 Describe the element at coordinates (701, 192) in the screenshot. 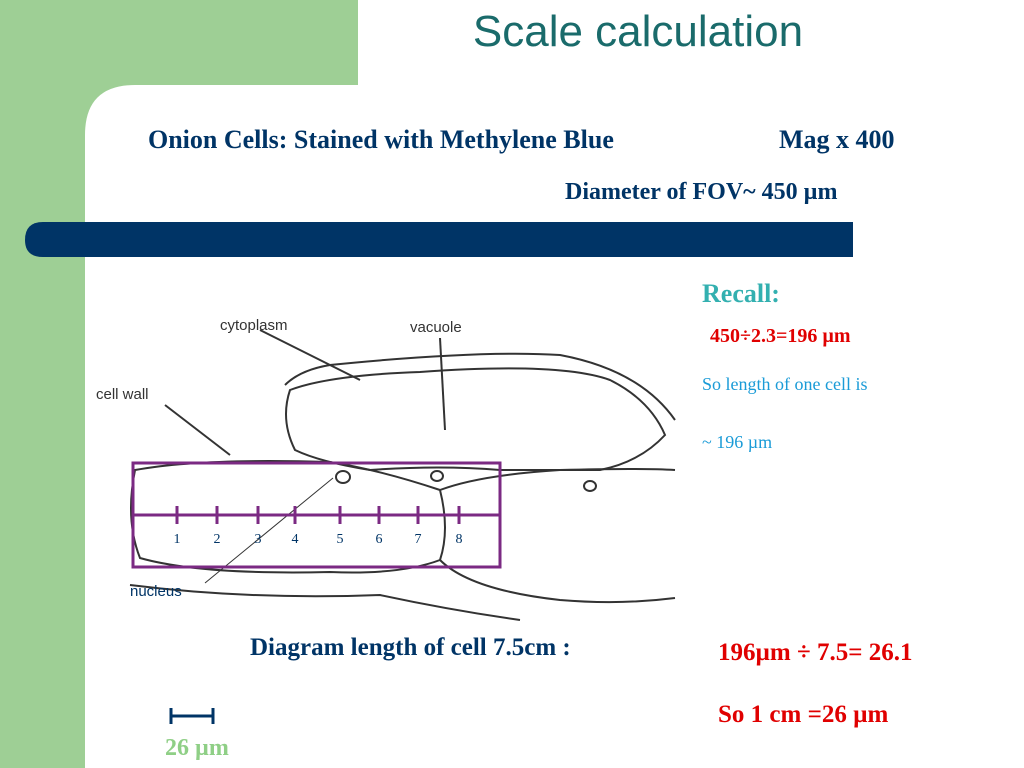

I see `fov: Diameter of FOV~ 450 µm` at that location.